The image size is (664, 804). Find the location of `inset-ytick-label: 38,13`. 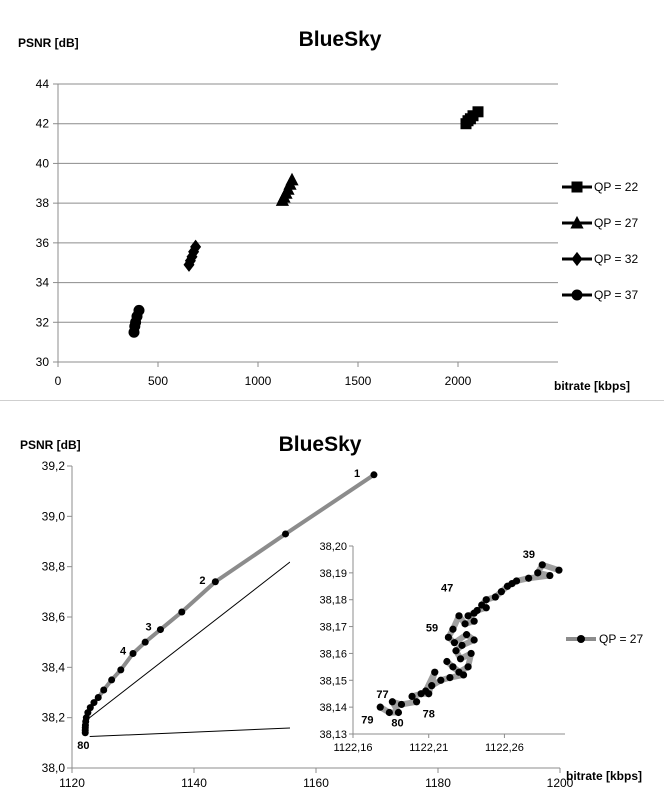

inset-ytick-label: 38,13 is located at coordinates (333, 735).